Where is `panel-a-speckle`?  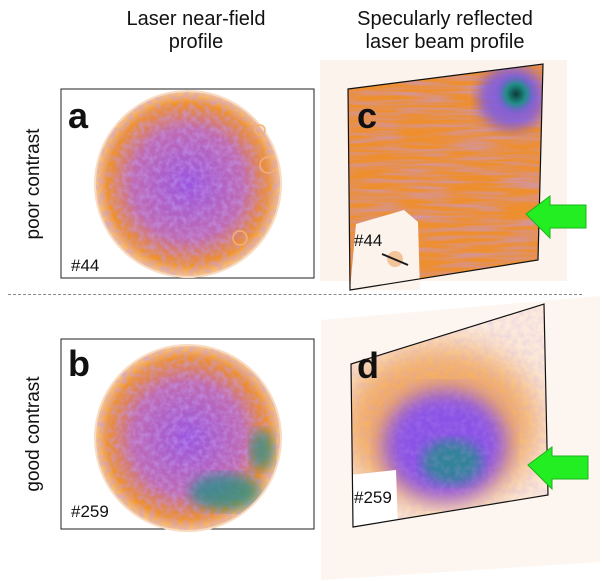 panel-a-speckle is located at coordinates (188, 184).